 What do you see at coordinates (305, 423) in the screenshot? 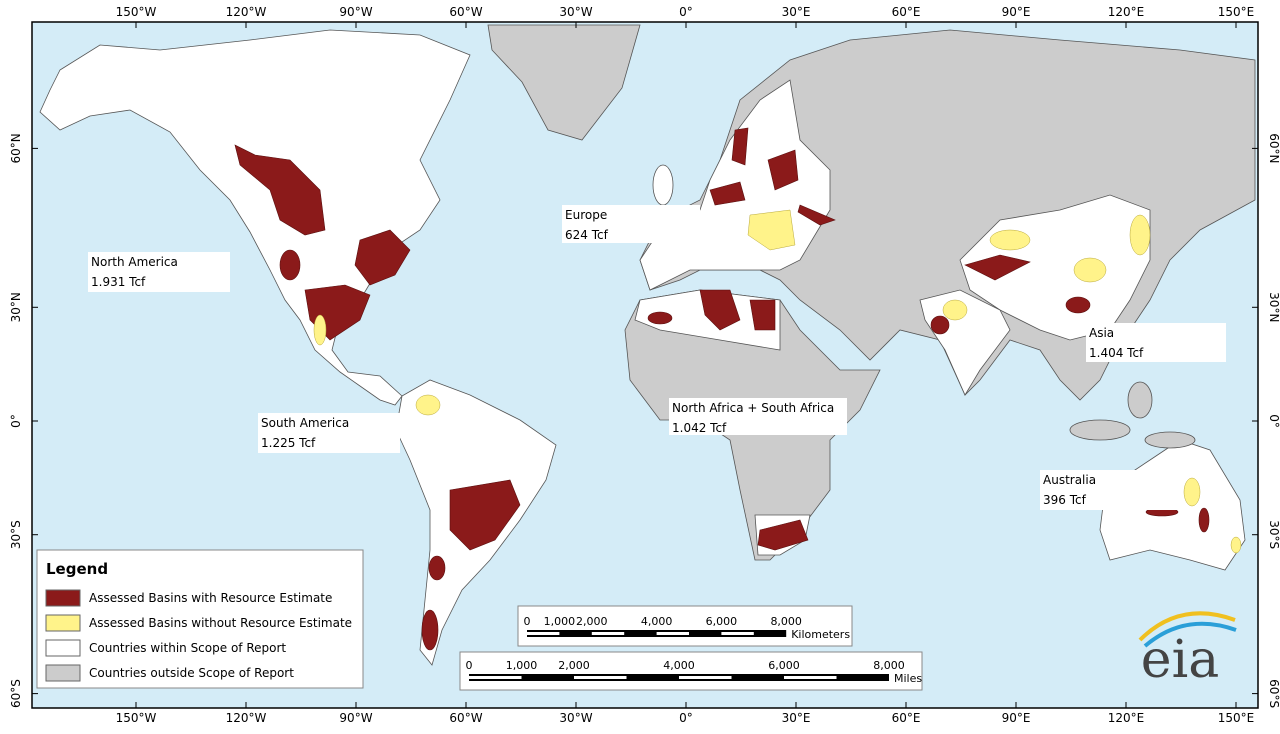
I see `region-name: South America` at bounding box center [305, 423].